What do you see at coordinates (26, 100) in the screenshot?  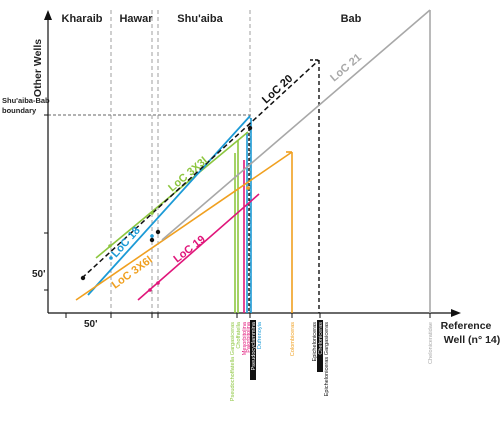 I see `svg-text: Shu'aiba-Bab` at bounding box center [26, 100].